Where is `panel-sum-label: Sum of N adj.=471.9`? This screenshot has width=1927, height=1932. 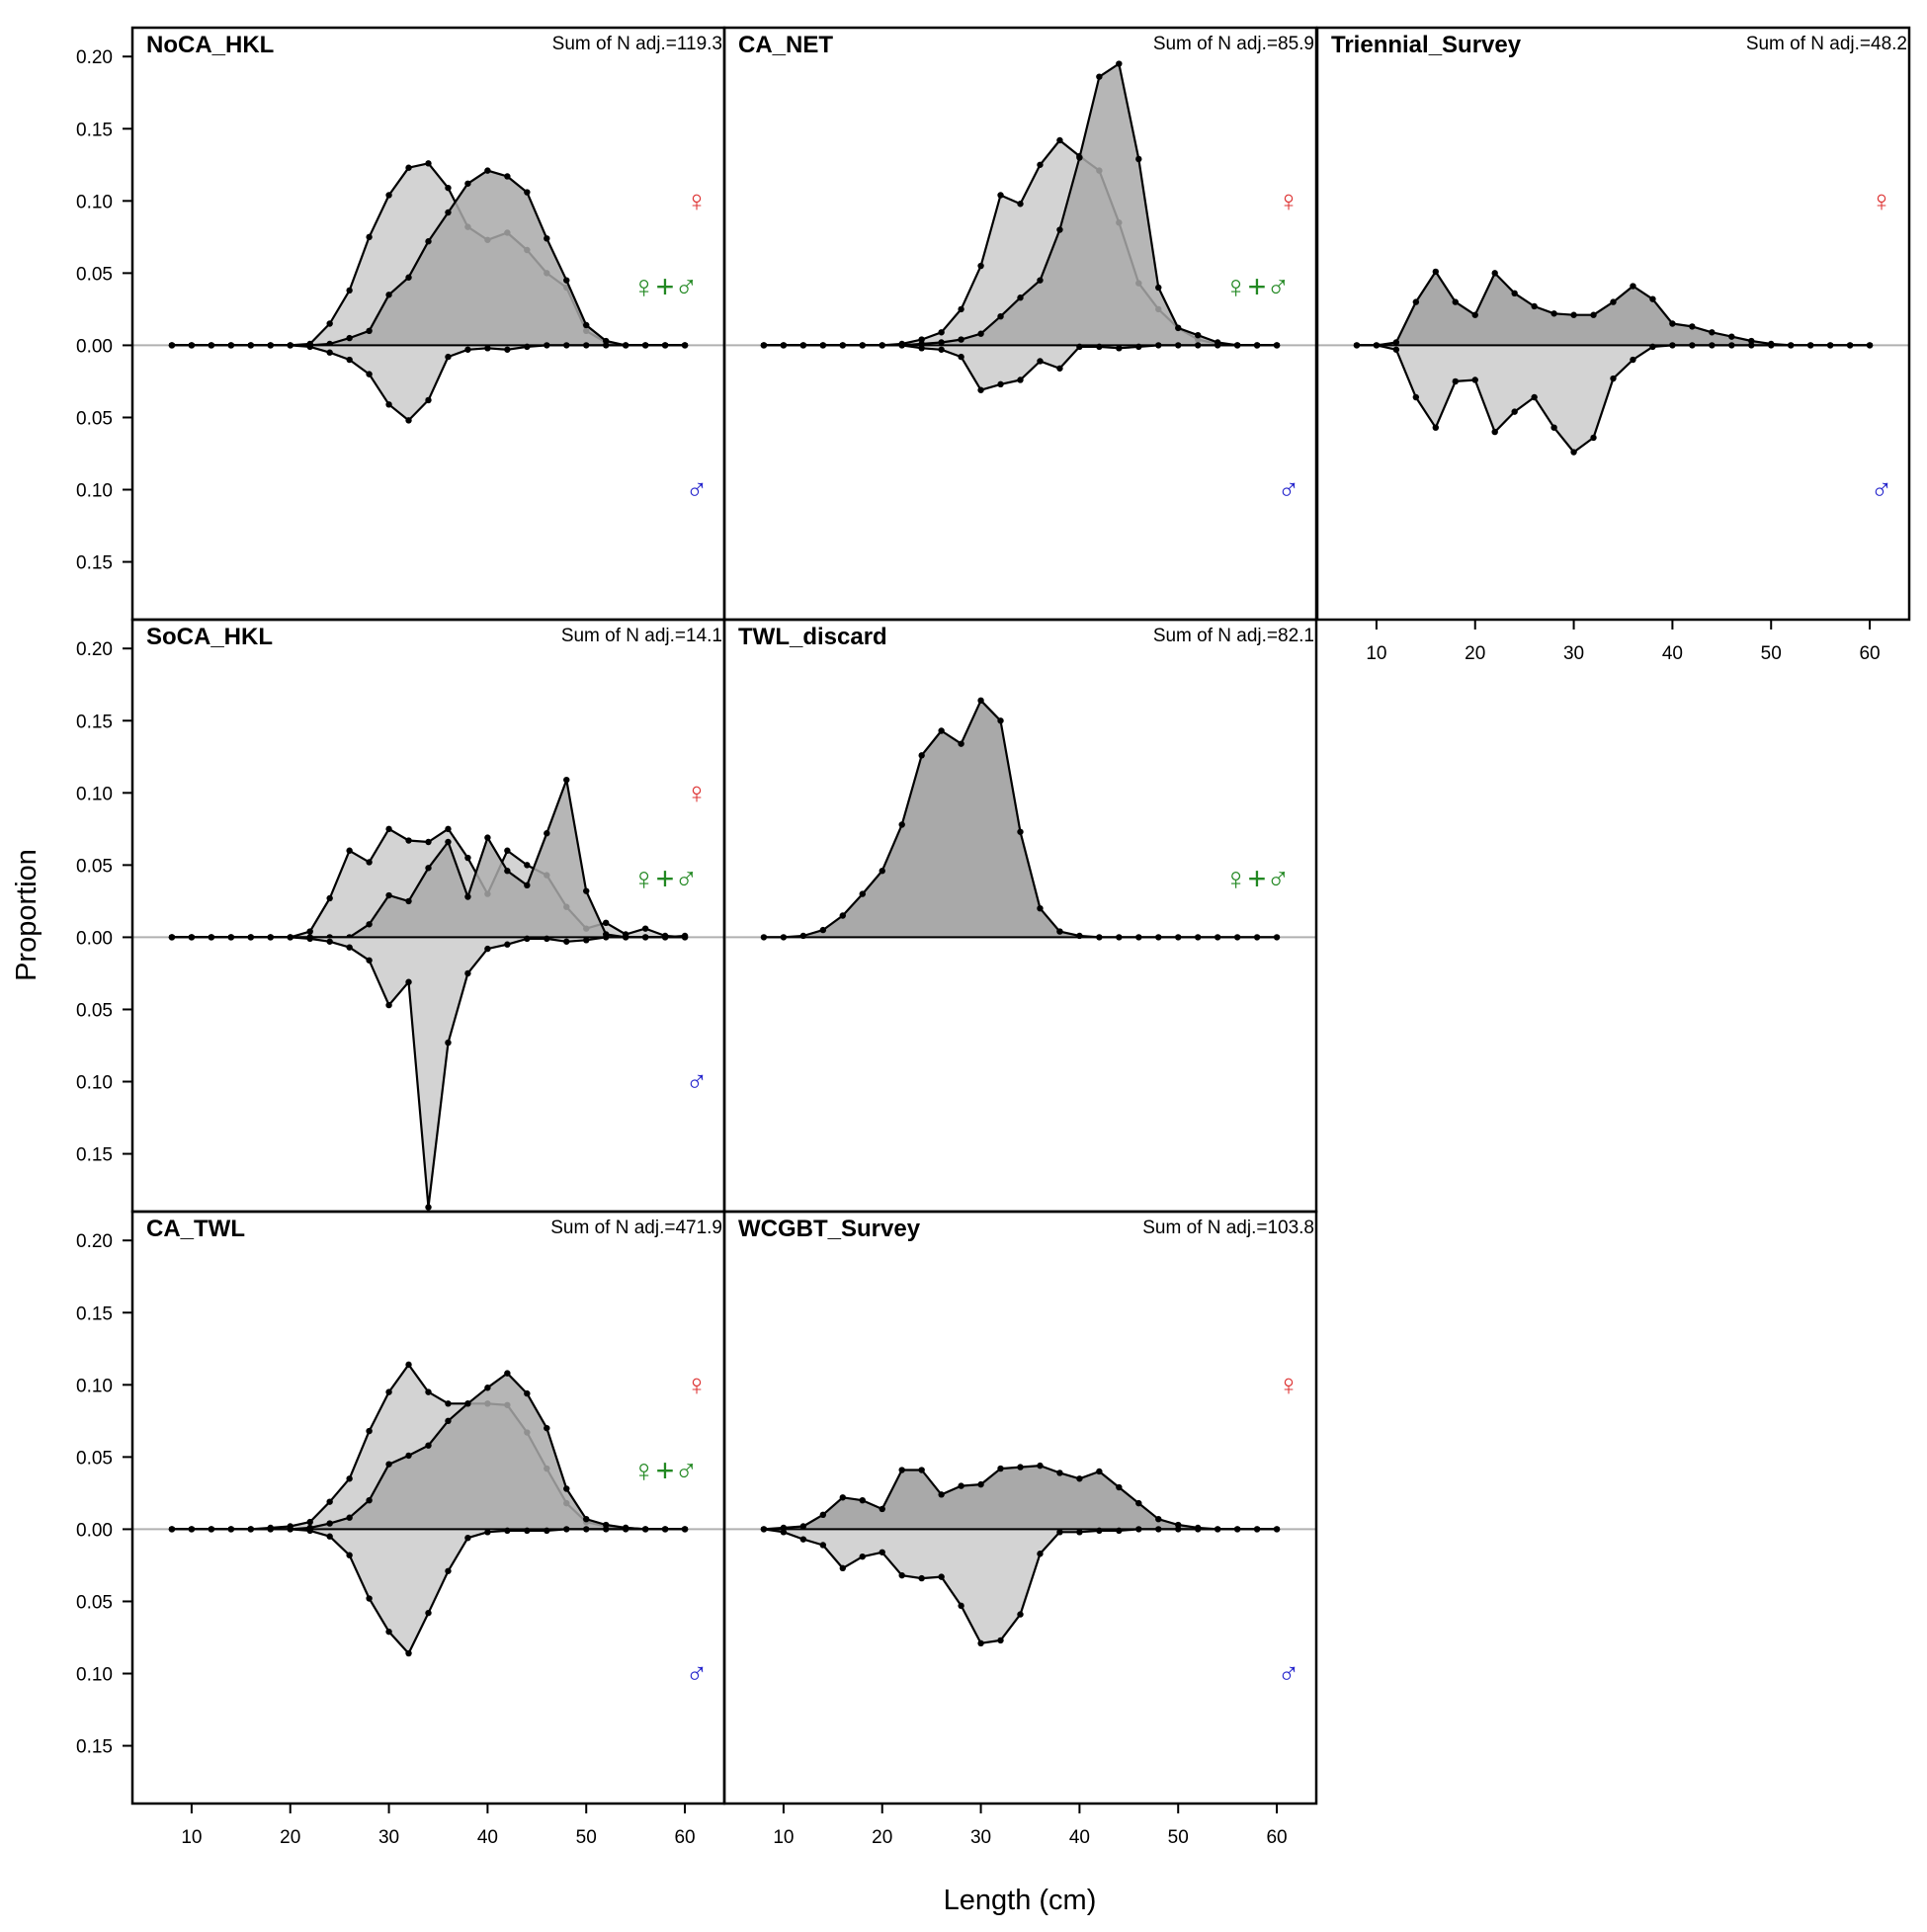
panel-sum-label: Sum of N adj.=471.9 is located at coordinates (636, 1228).